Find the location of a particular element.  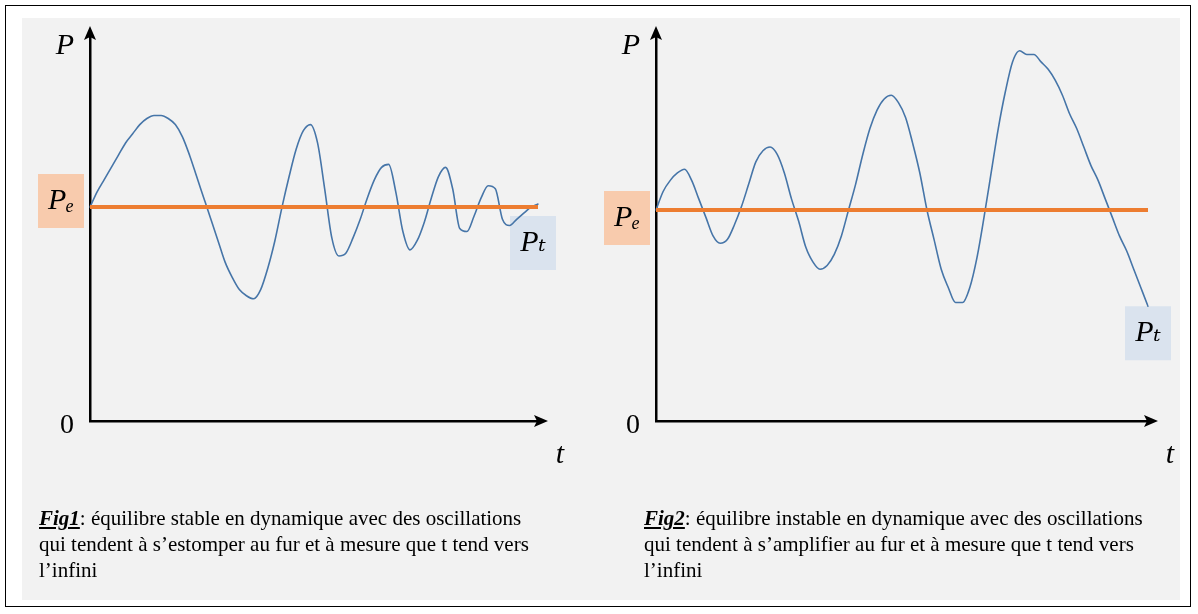

caption: Fig1: équilibre stable en dynamique avec des oscillations qui tendent à s’estomper au fur et à mesure que t tend vers l’infini is located at coordinates (284, 544).